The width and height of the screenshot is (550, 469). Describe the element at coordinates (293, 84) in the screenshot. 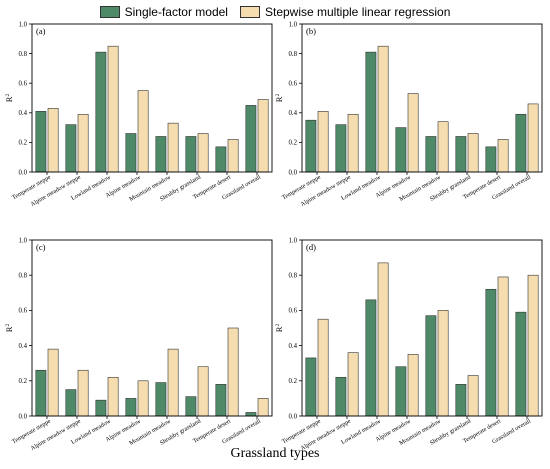

I see `y-tick-label-panel2-0.6: 0.6` at that location.